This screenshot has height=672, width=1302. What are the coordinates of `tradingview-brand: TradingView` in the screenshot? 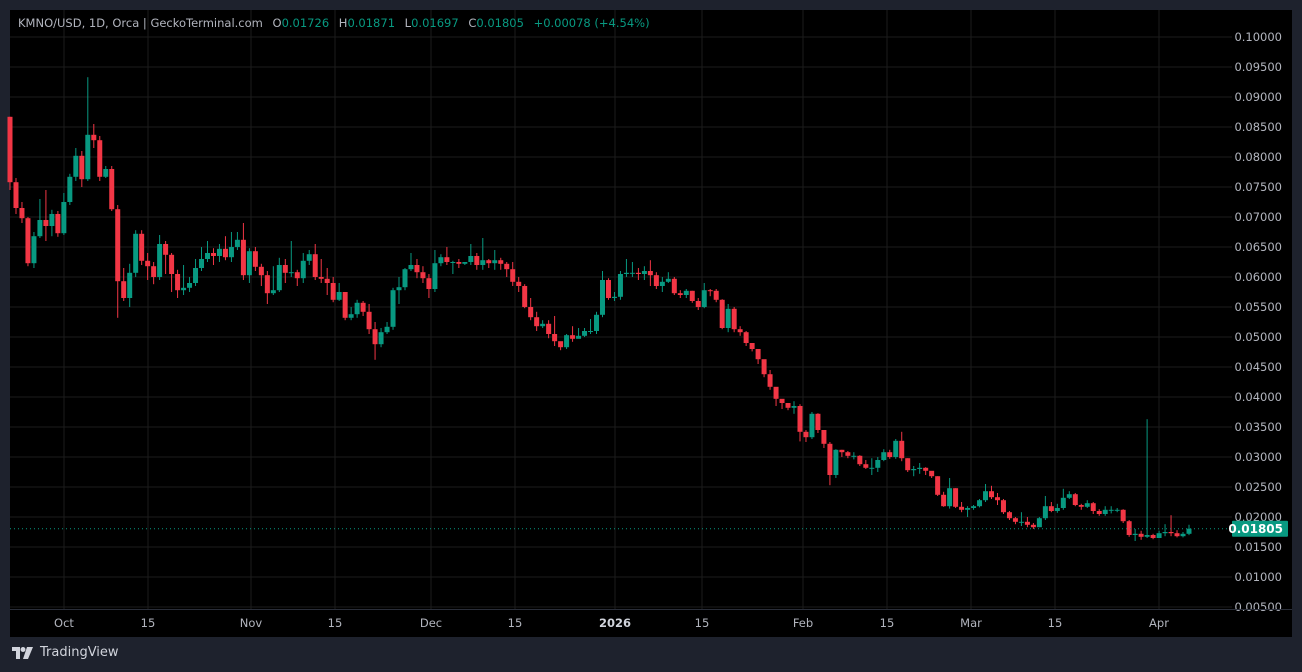 It's located at (65, 652).